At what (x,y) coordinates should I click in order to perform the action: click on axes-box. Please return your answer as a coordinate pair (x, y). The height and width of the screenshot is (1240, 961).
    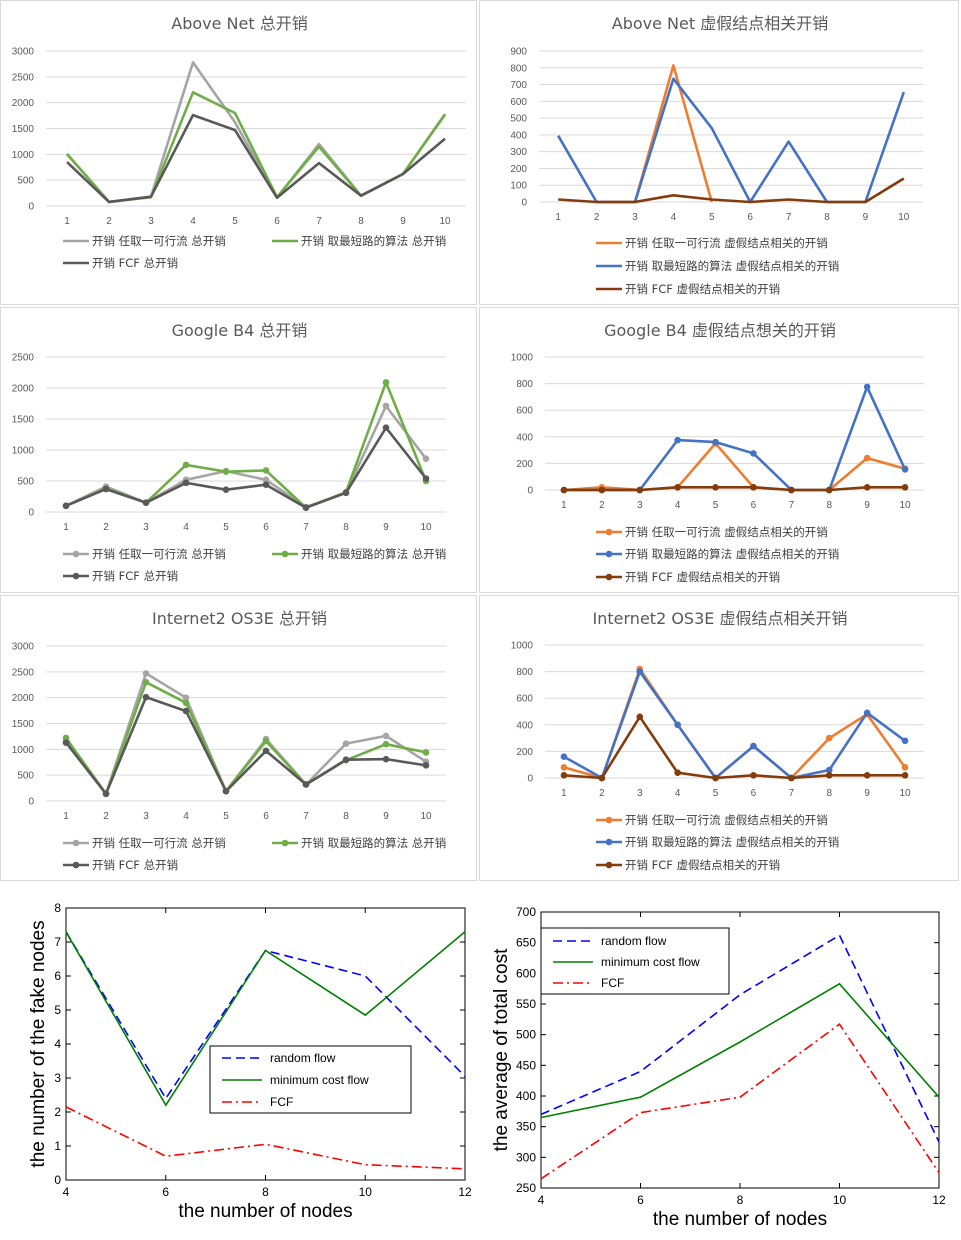
    Looking at the image, I should click on (265, 1044).